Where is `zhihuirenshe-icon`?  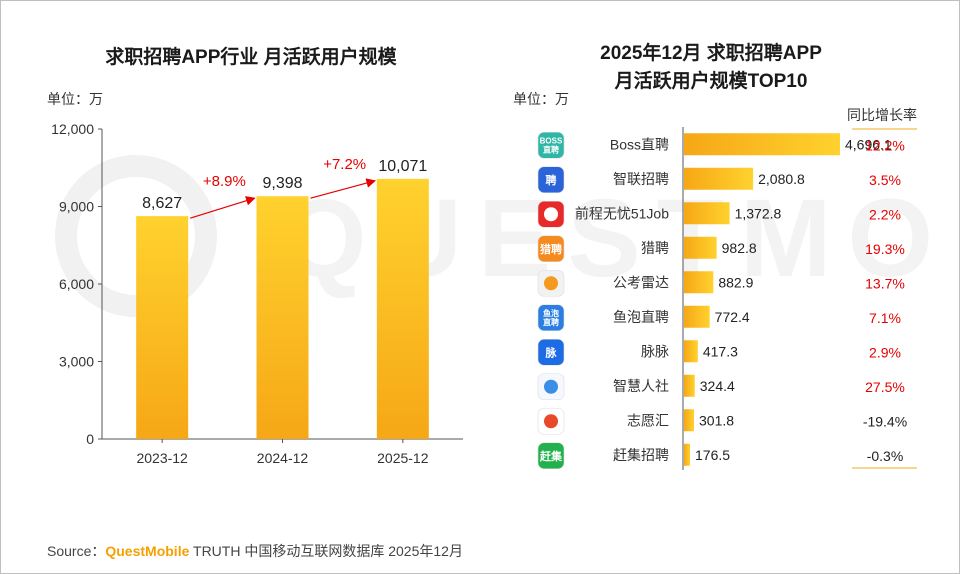
zhihuirenshe-icon is located at coordinates (551, 387).